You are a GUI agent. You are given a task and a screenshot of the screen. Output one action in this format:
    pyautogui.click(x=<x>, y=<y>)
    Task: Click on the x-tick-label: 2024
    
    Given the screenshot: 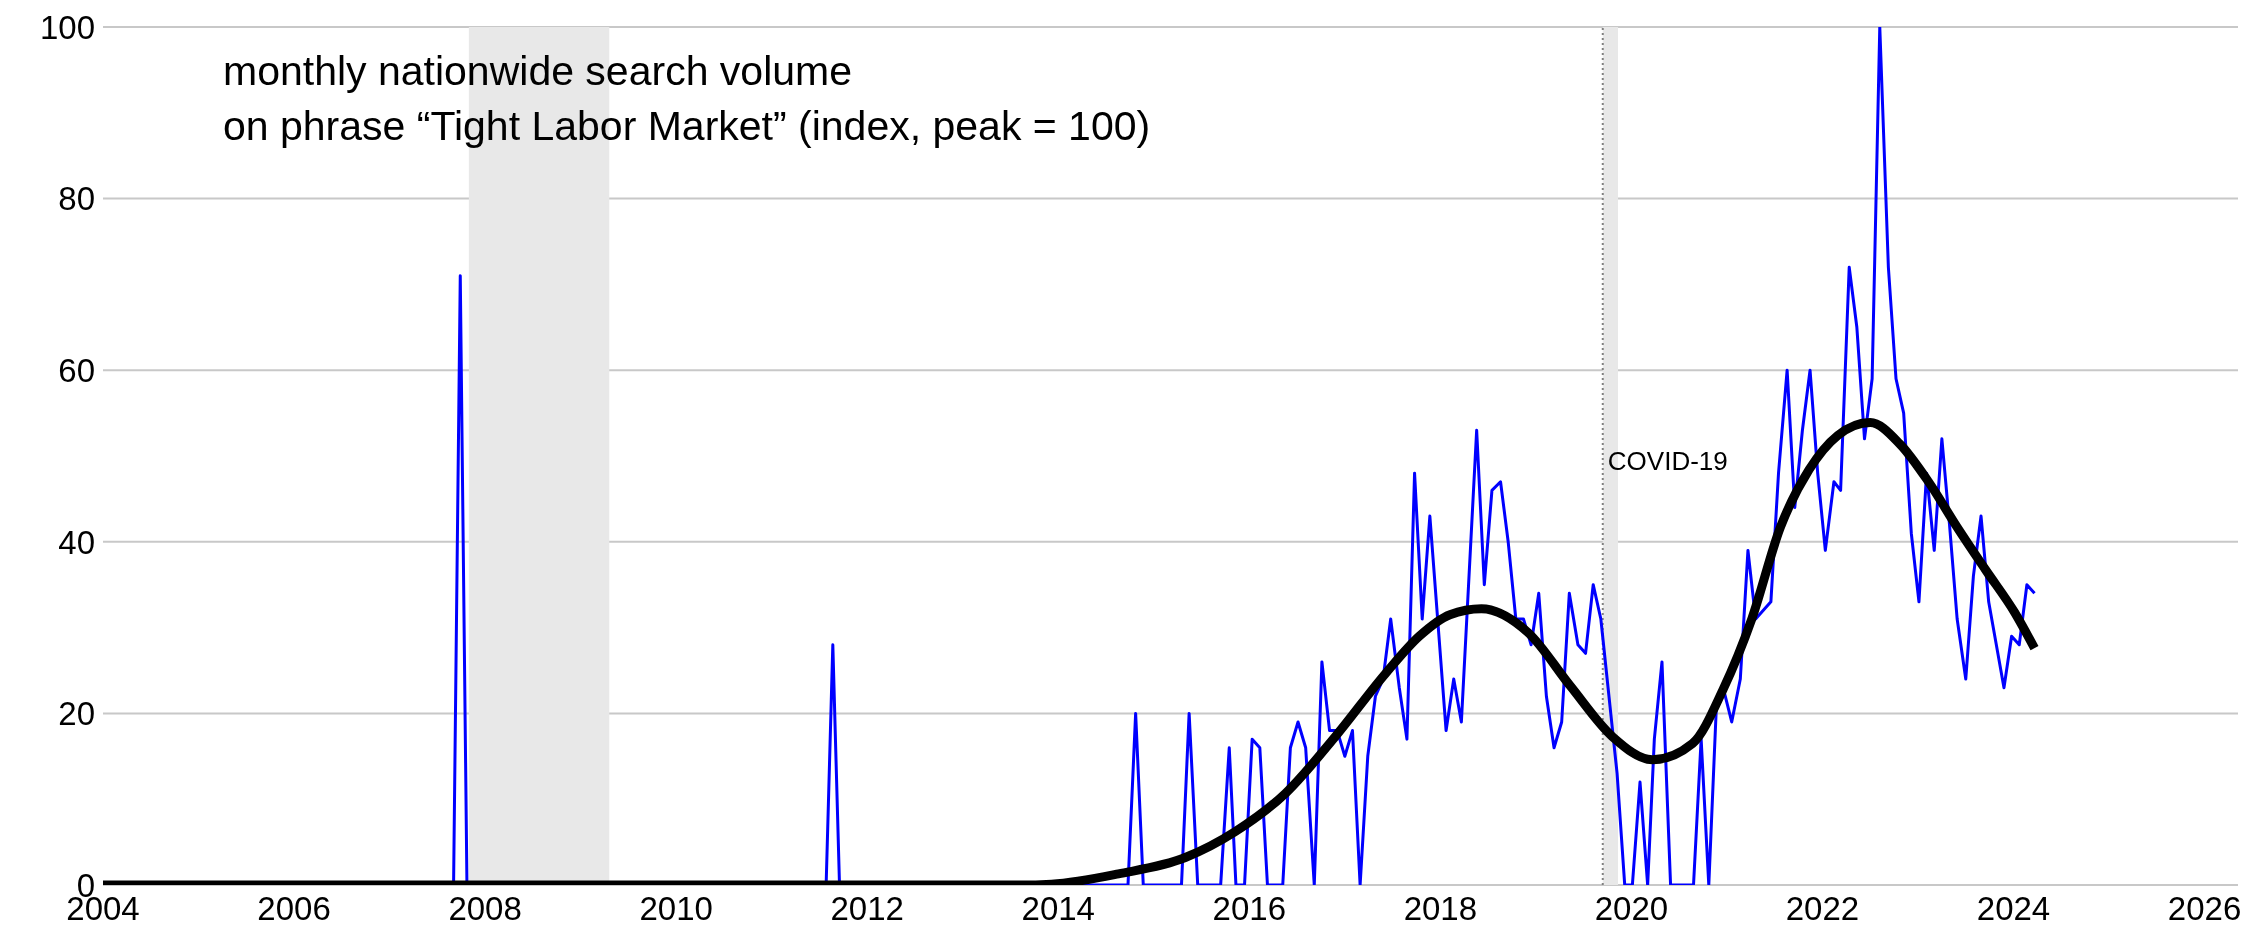 What is the action you would take?
    pyautogui.click(x=2013, y=909)
    